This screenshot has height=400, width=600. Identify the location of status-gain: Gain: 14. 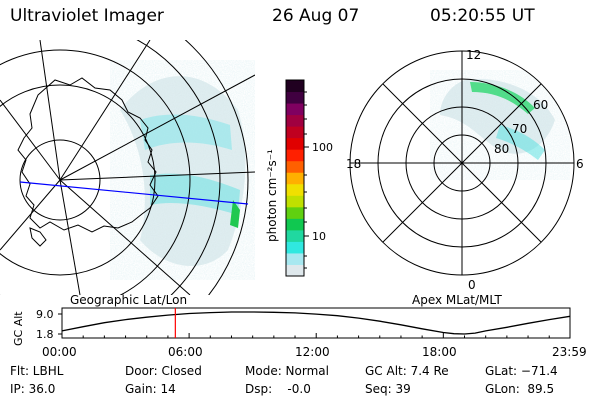
(150, 389).